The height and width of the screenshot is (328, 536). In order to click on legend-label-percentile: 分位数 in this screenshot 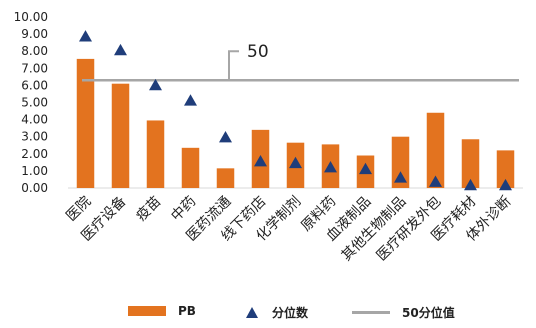, I will do `click(290, 313)`.